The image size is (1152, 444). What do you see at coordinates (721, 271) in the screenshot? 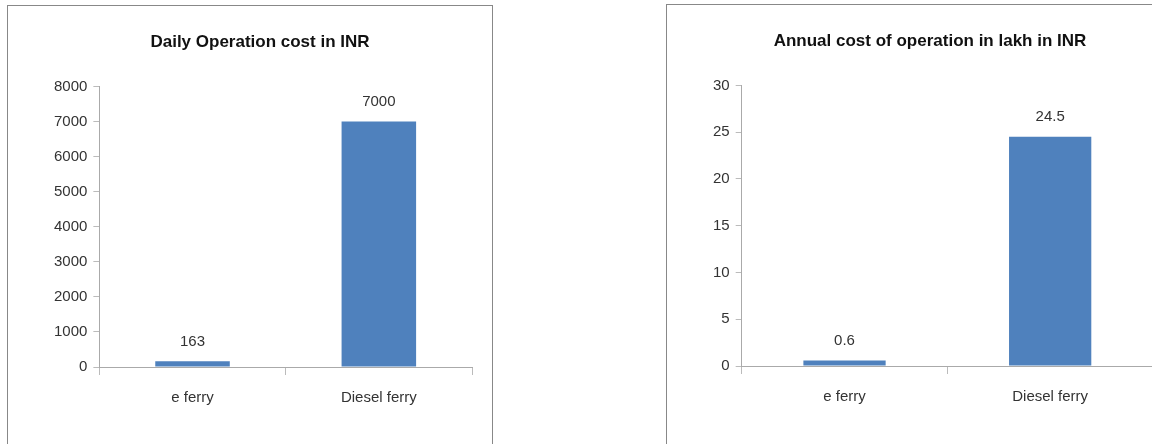
I see `y-tick-label: 10` at bounding box center [721, 271].